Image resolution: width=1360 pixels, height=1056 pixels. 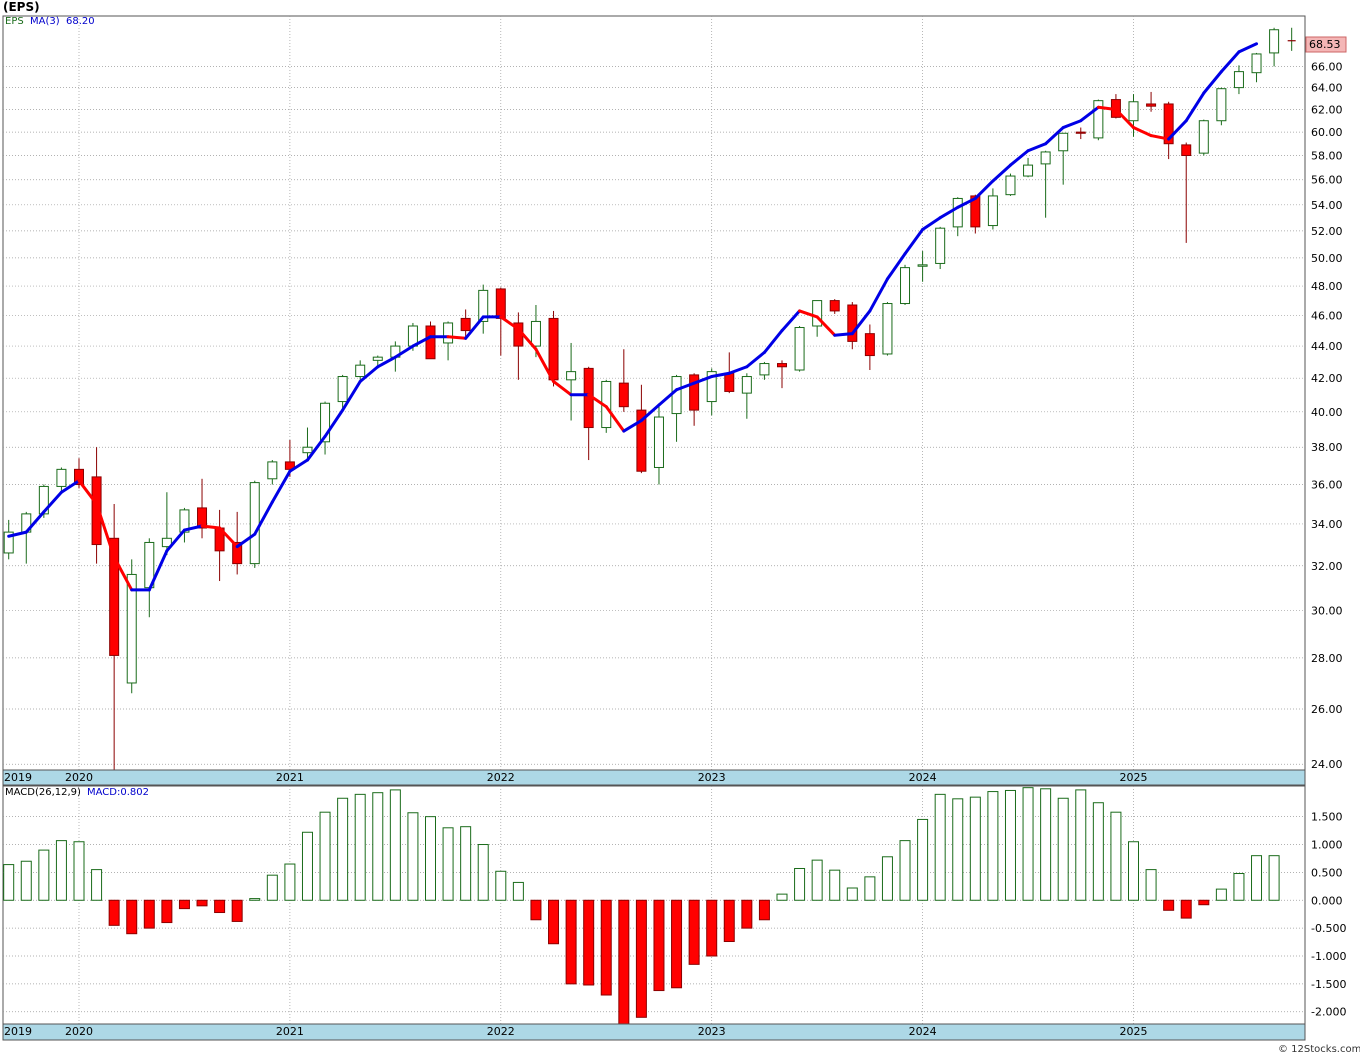 I want to click on legend-ma-label: MA(3), so click(x=45, y=21).